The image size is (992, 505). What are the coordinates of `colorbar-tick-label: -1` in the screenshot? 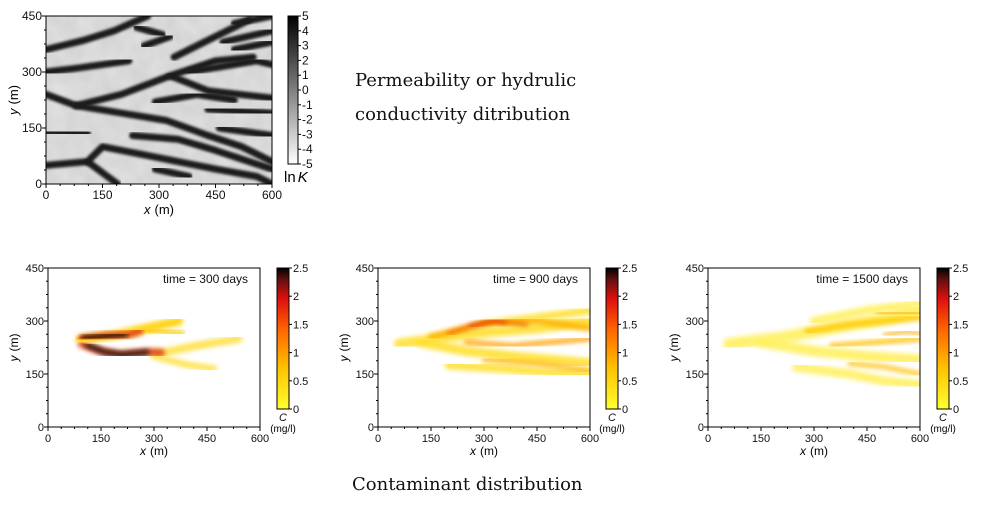 It's located at (307, 105).